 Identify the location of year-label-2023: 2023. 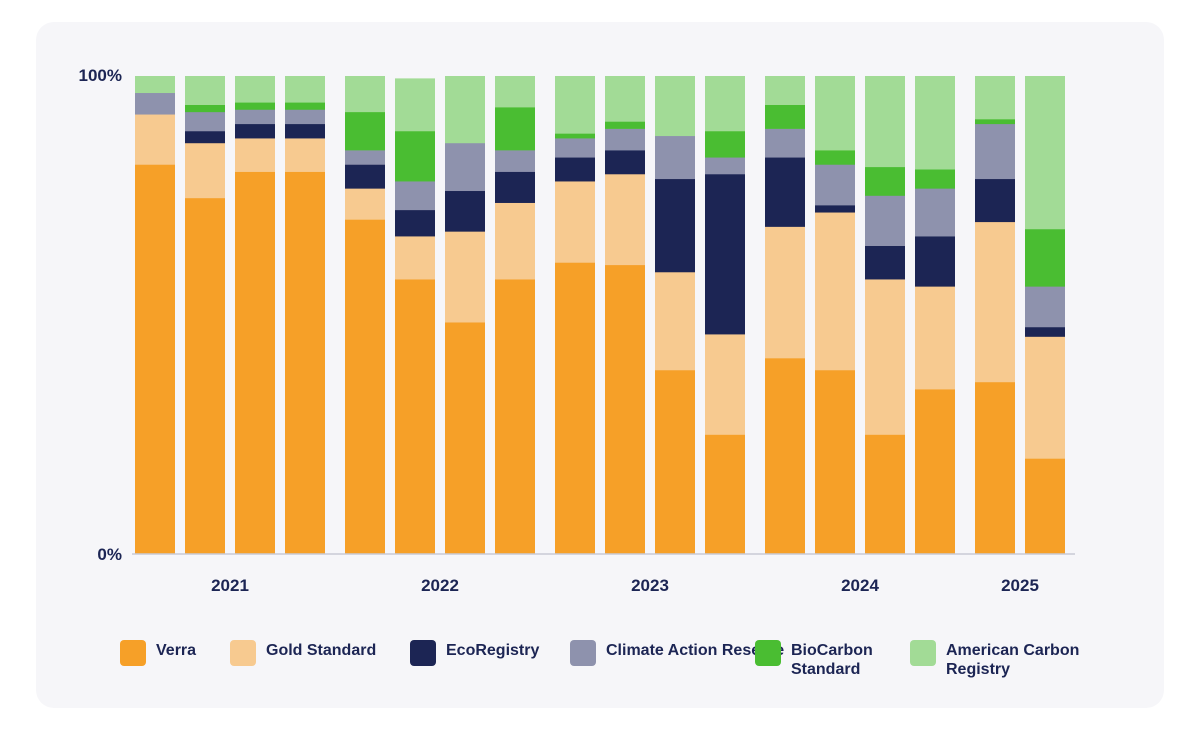
(650, 585).